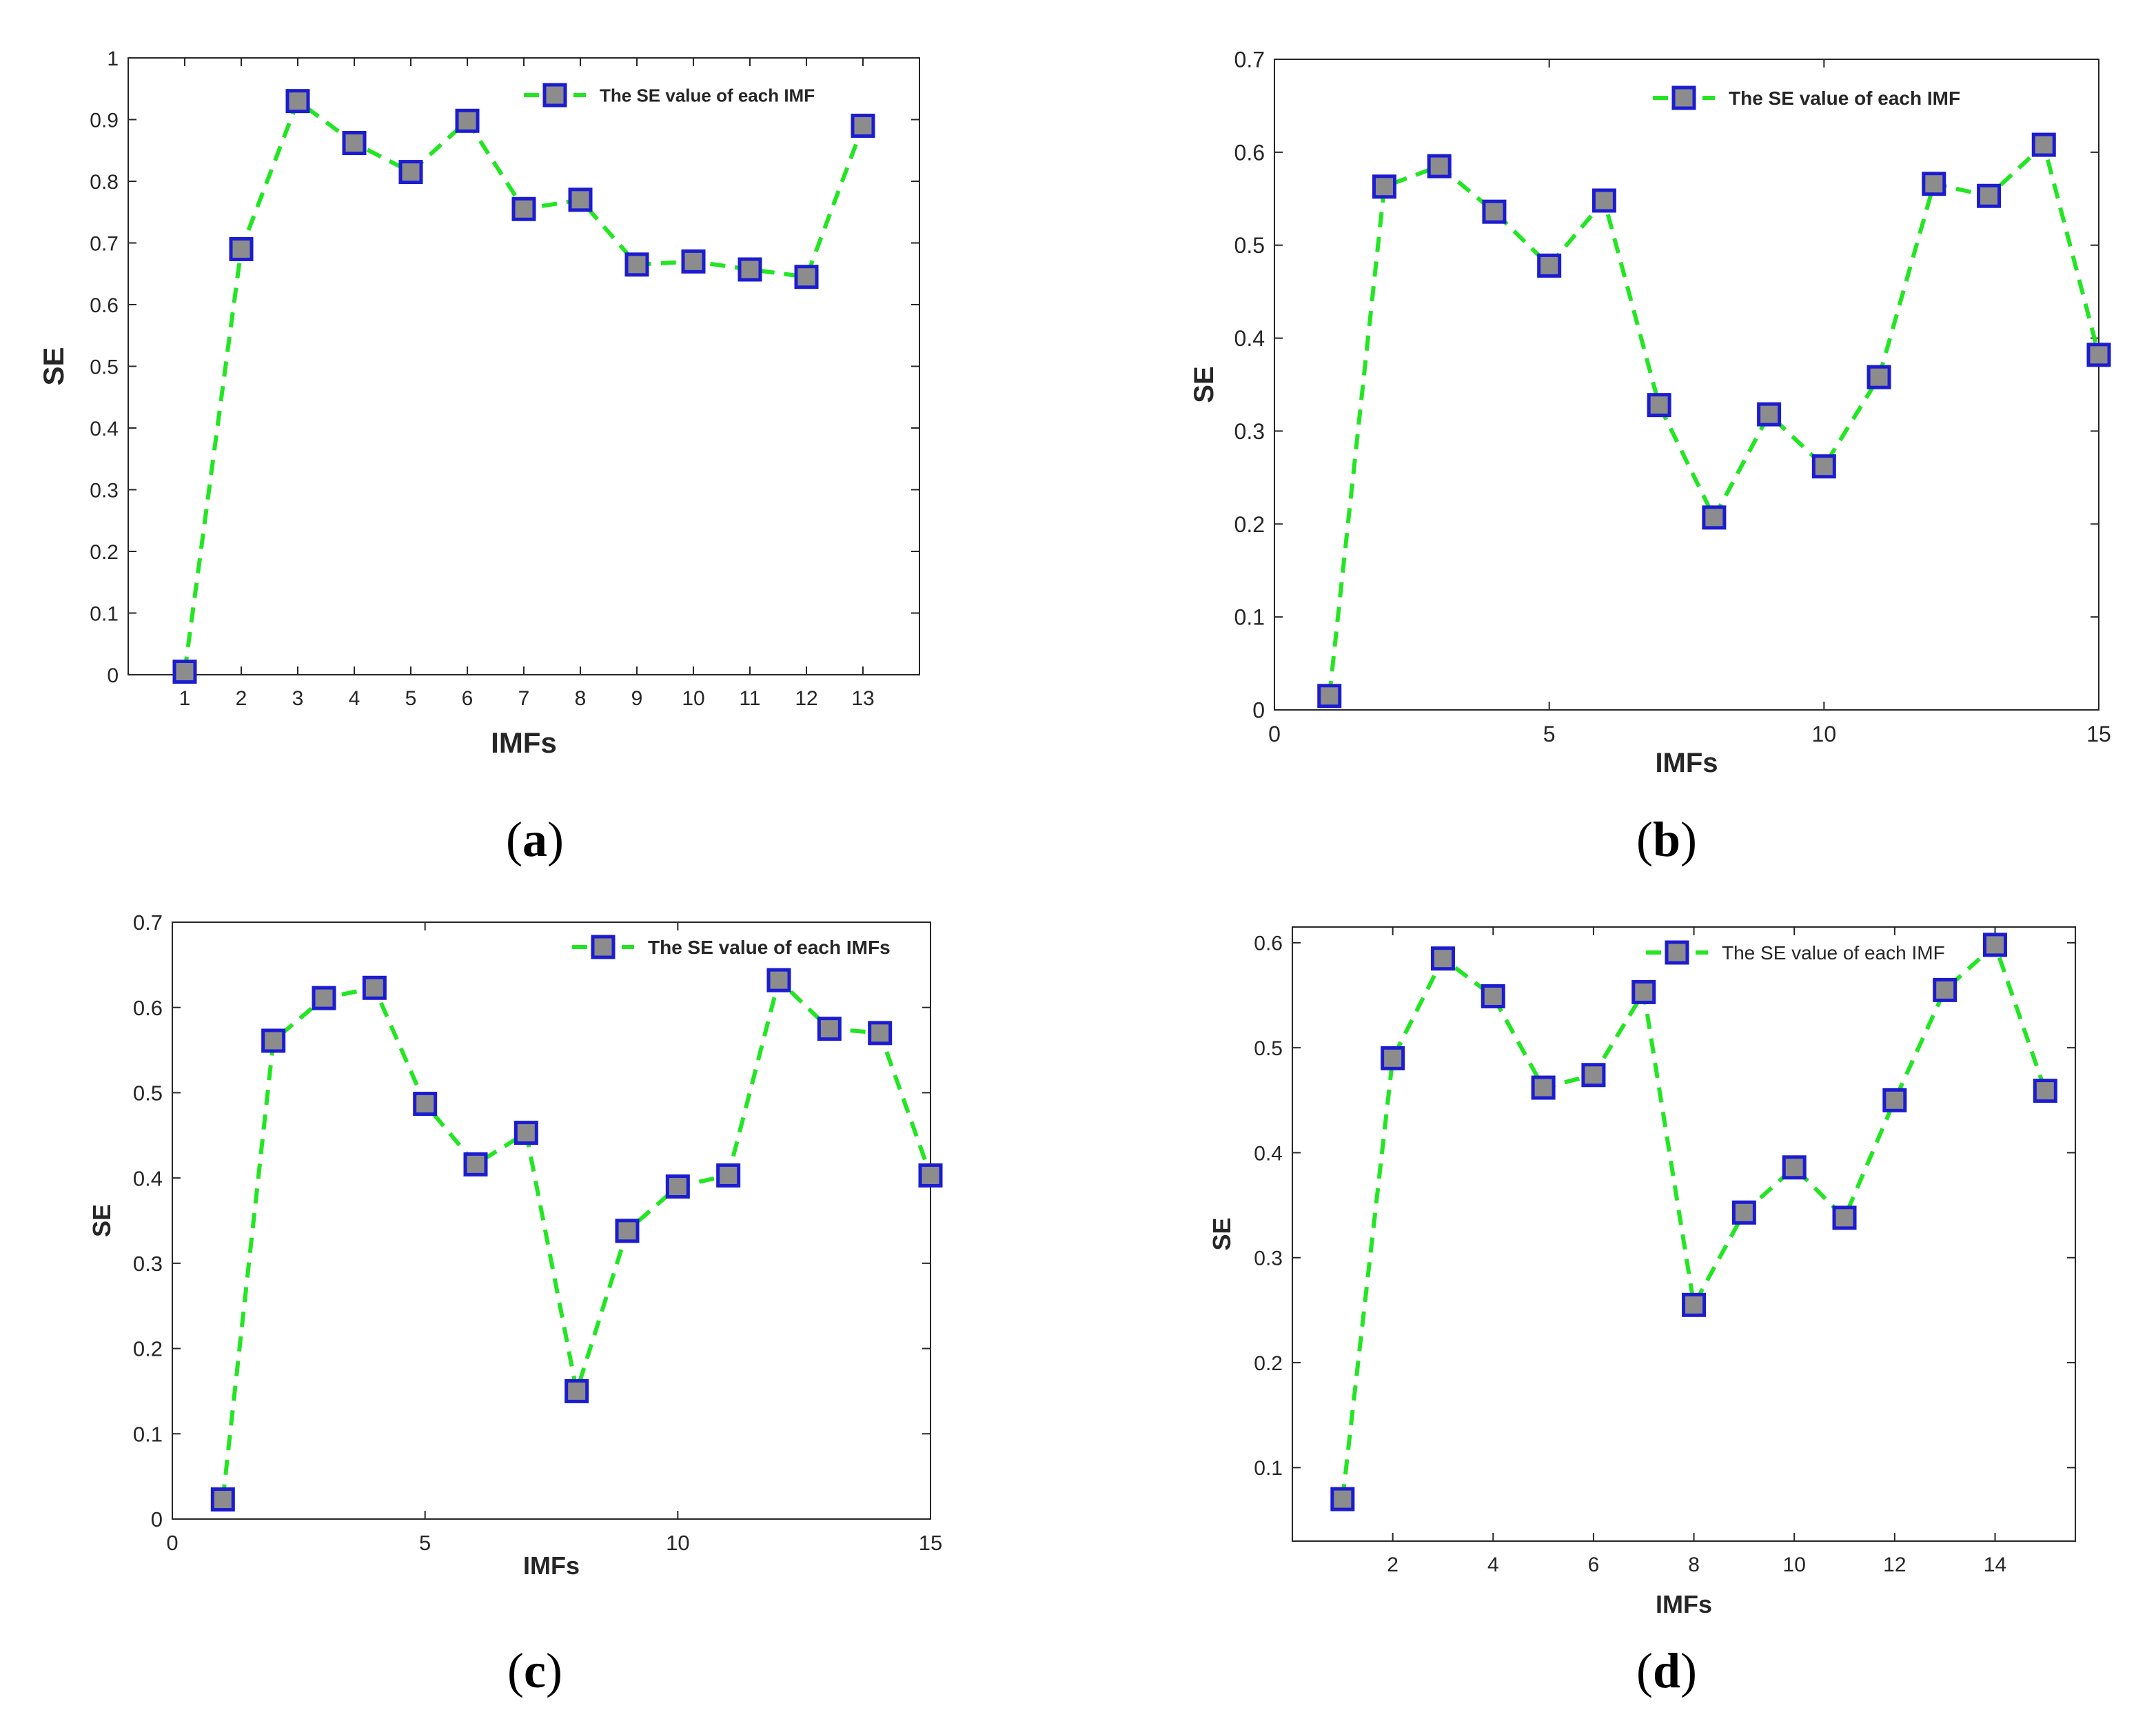  I want to click on legend: The SE value of each IMFs, so click(731, 947).